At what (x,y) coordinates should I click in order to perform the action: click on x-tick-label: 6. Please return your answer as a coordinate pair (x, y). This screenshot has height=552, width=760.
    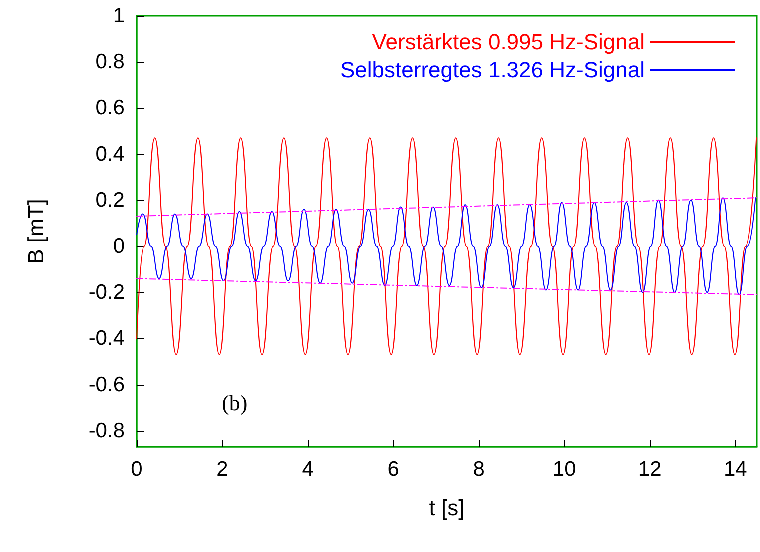
    Looking at the image, I should click on (394, 469).